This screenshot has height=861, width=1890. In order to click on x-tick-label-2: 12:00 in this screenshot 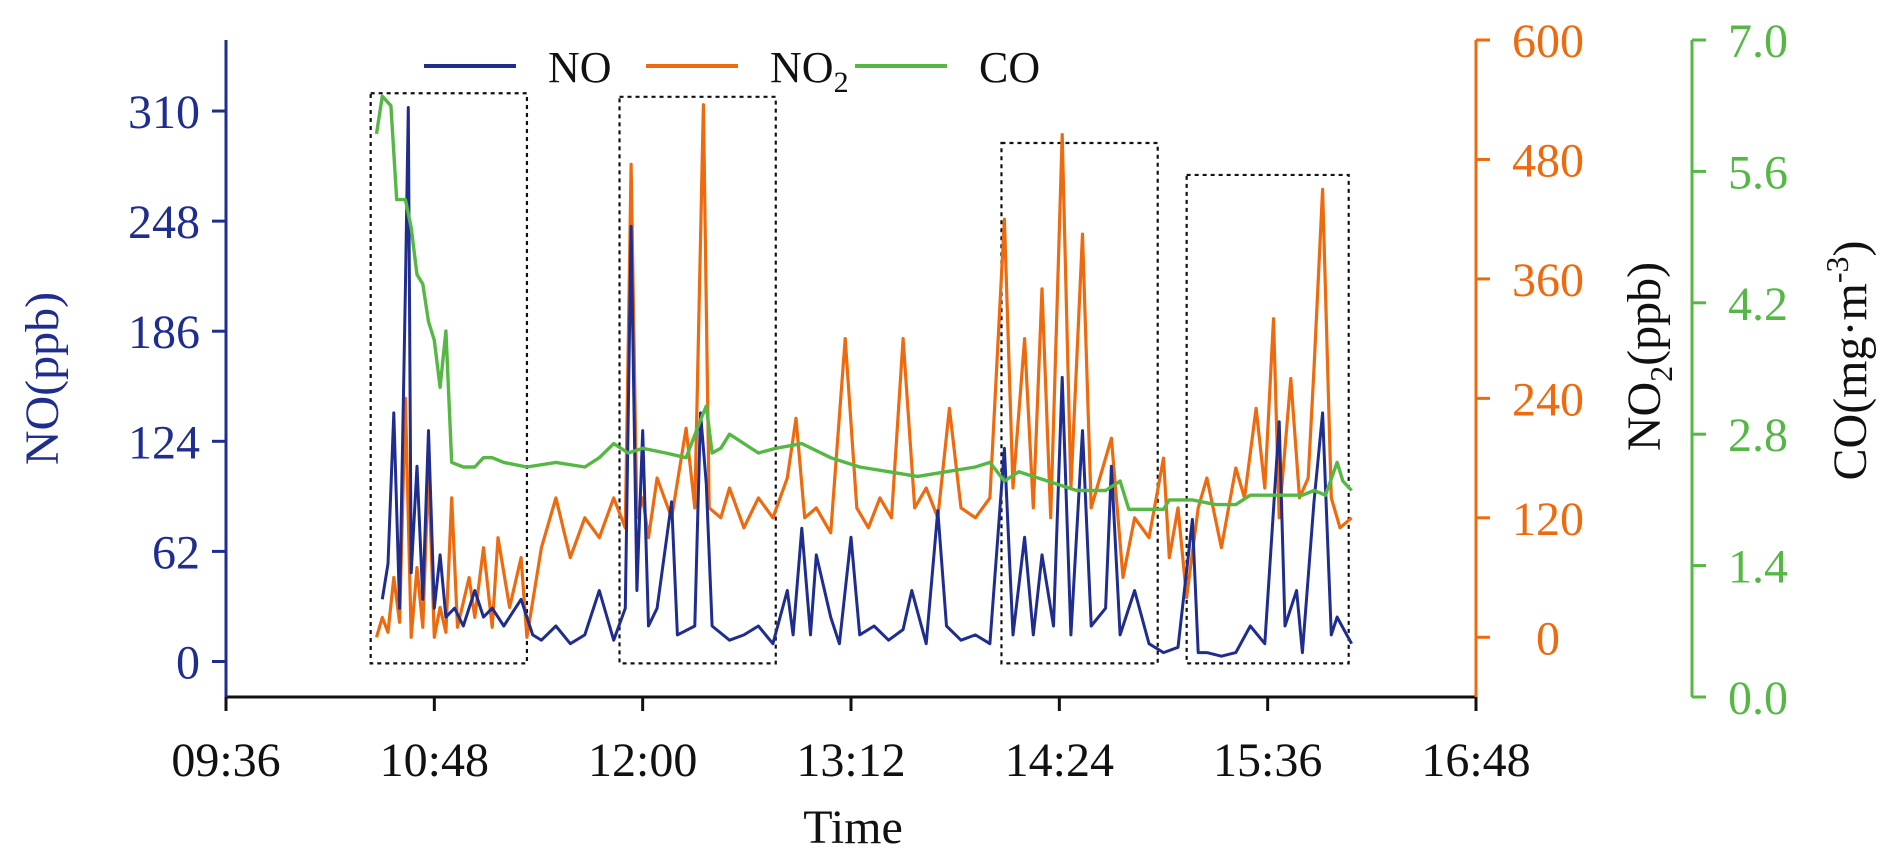, I will do `click(642, 760)`.